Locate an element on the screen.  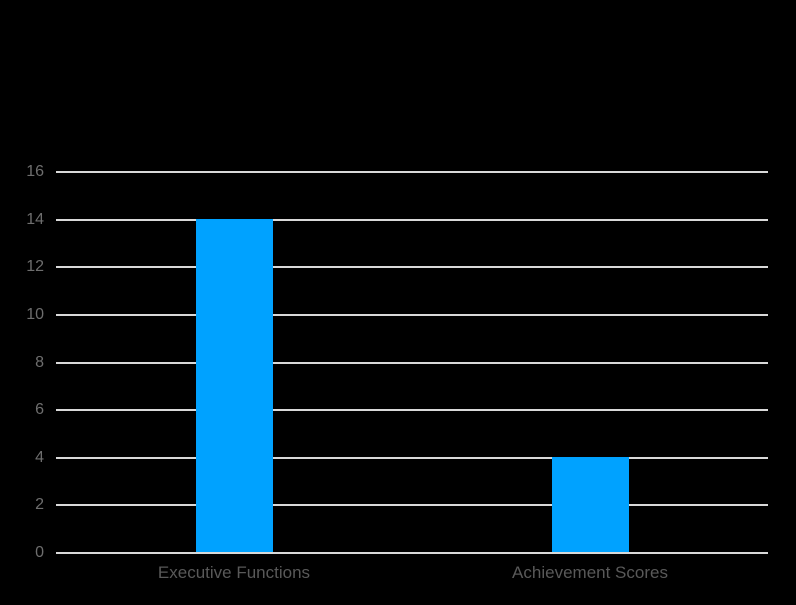
y-tick-label-8: 8 is located at coordinates (39, 362).